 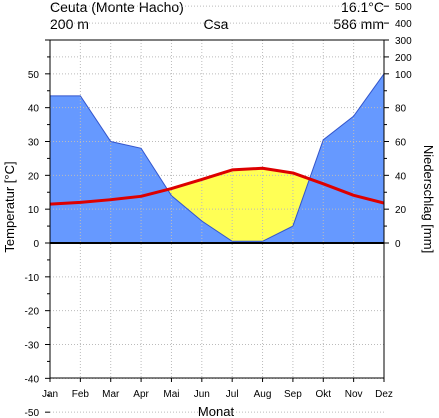 What do you see at coordinates (401, 109) in the screenshot?
I see `precip-tick-label: 80` at bounding box center [401, 109].